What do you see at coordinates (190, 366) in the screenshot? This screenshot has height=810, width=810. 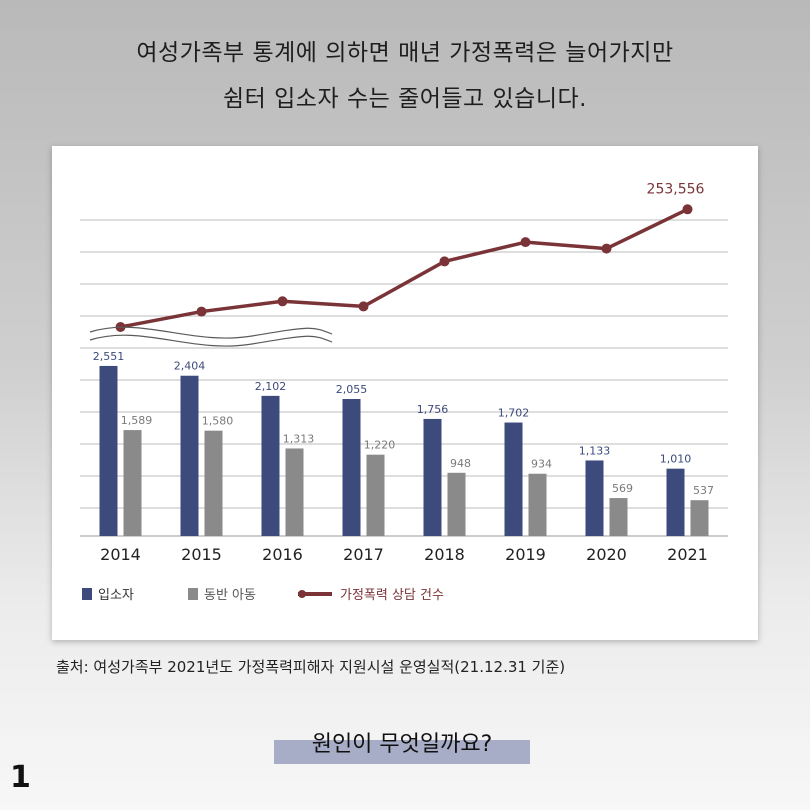 I see `data-label-admitted-2015: 2,404` at bounding box center [190, 366].